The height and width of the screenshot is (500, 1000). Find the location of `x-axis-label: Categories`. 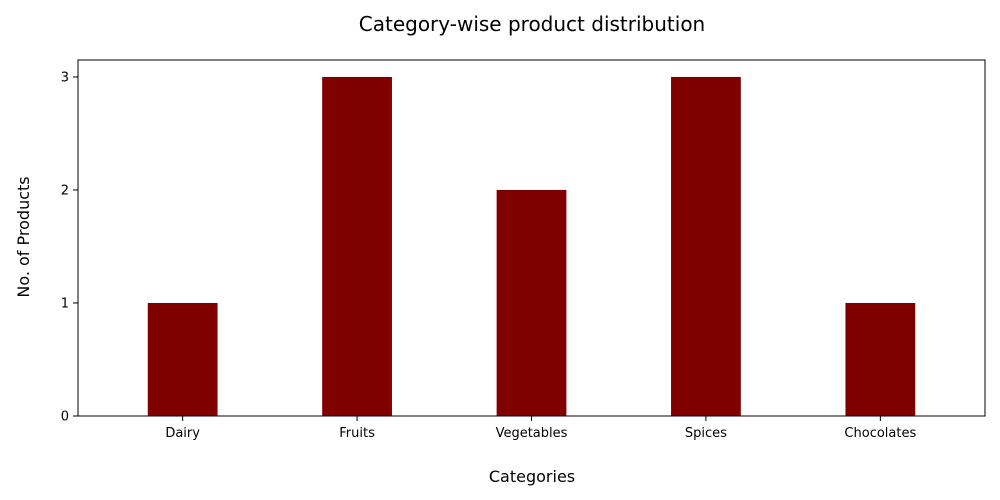

x-axis-label: Categories is located at coordinates (532, 476).